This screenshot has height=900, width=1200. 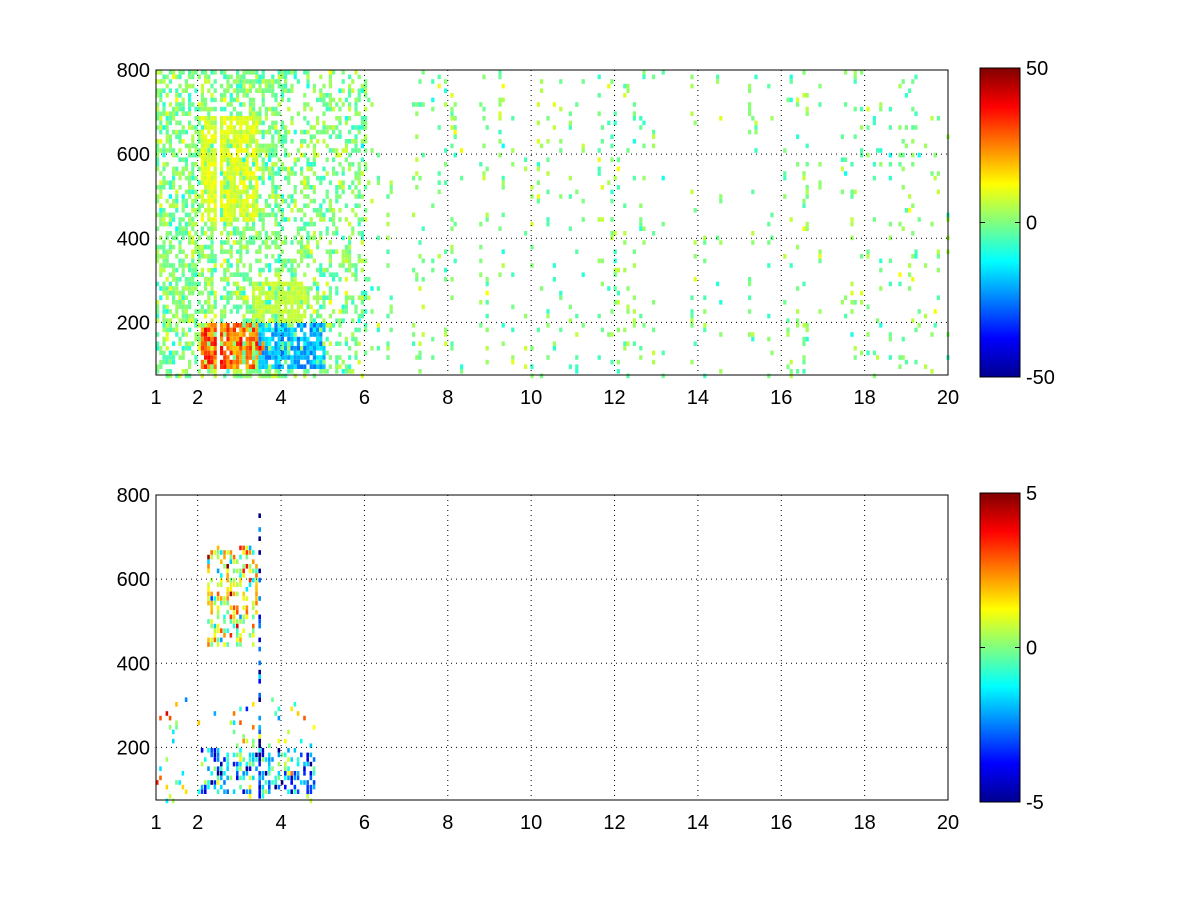 I want to click on y-tick-label: 800, so click(x=133, y=71).